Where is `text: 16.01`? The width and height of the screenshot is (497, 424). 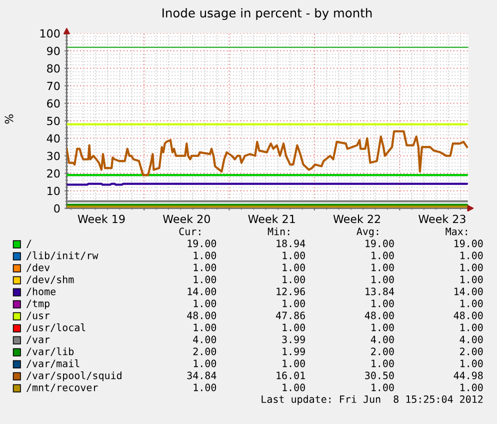 text: 16.01 is located at coordinates (290, 376).